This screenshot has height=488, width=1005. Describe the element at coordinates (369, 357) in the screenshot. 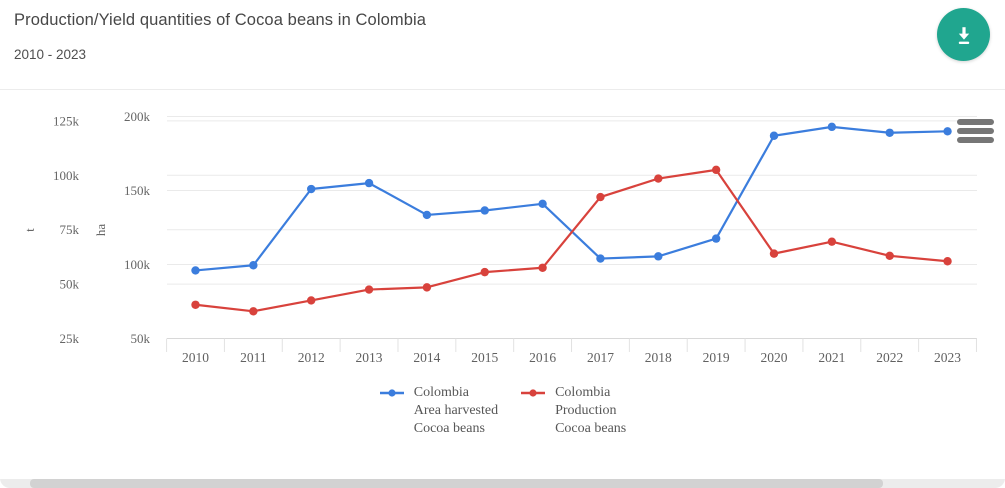

I see `x-tick-label: 2013` at that location.